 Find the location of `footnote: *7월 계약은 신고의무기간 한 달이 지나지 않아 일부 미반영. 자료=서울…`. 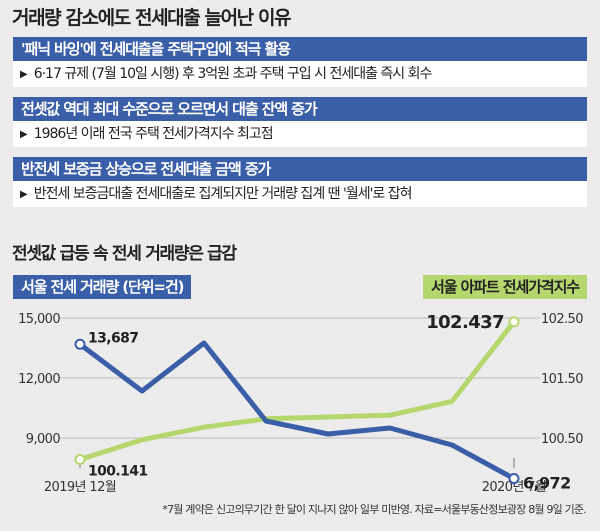

footnote: *7월 계약은 신고의무기간 한 달이 지나지 않아 일부 미반영. 자료=서울… is located at coordinates (374, 509).